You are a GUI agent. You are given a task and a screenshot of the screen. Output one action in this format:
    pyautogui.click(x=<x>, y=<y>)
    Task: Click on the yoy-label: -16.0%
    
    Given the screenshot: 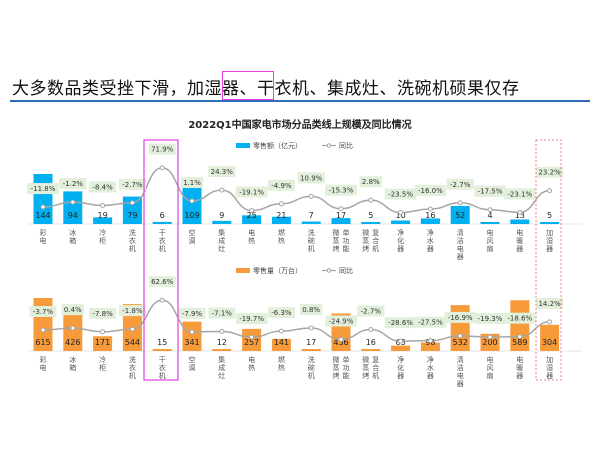 What is the action you would take?
    pyautogui.click(x=430, y=191)
    